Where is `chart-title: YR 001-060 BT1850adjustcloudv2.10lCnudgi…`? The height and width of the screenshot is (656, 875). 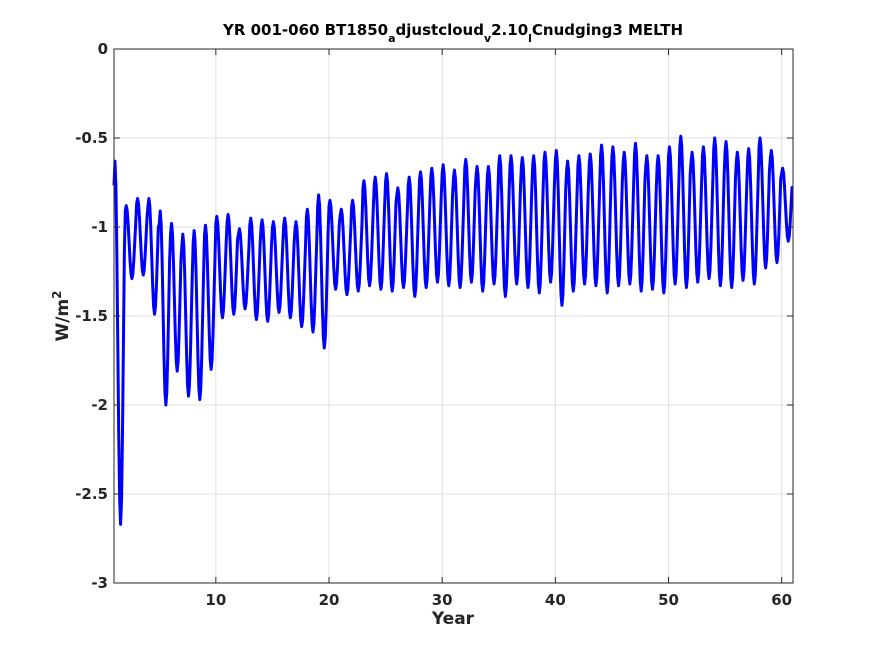 chart-title: YR 001-060 BT1850adjustcloudv2.10lCnudgi… is located at coordinates (452, 33).